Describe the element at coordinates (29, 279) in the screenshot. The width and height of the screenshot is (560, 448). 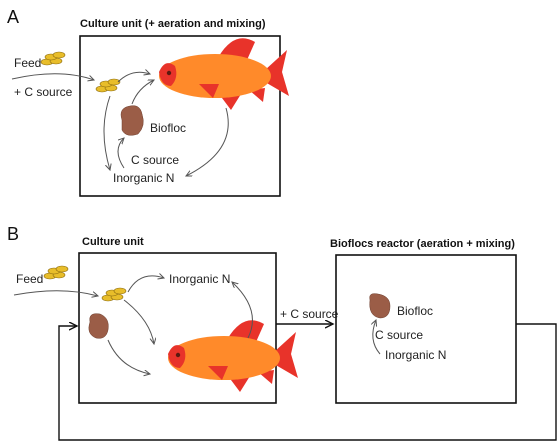
I see `feed-b-label: Feed` at that location.